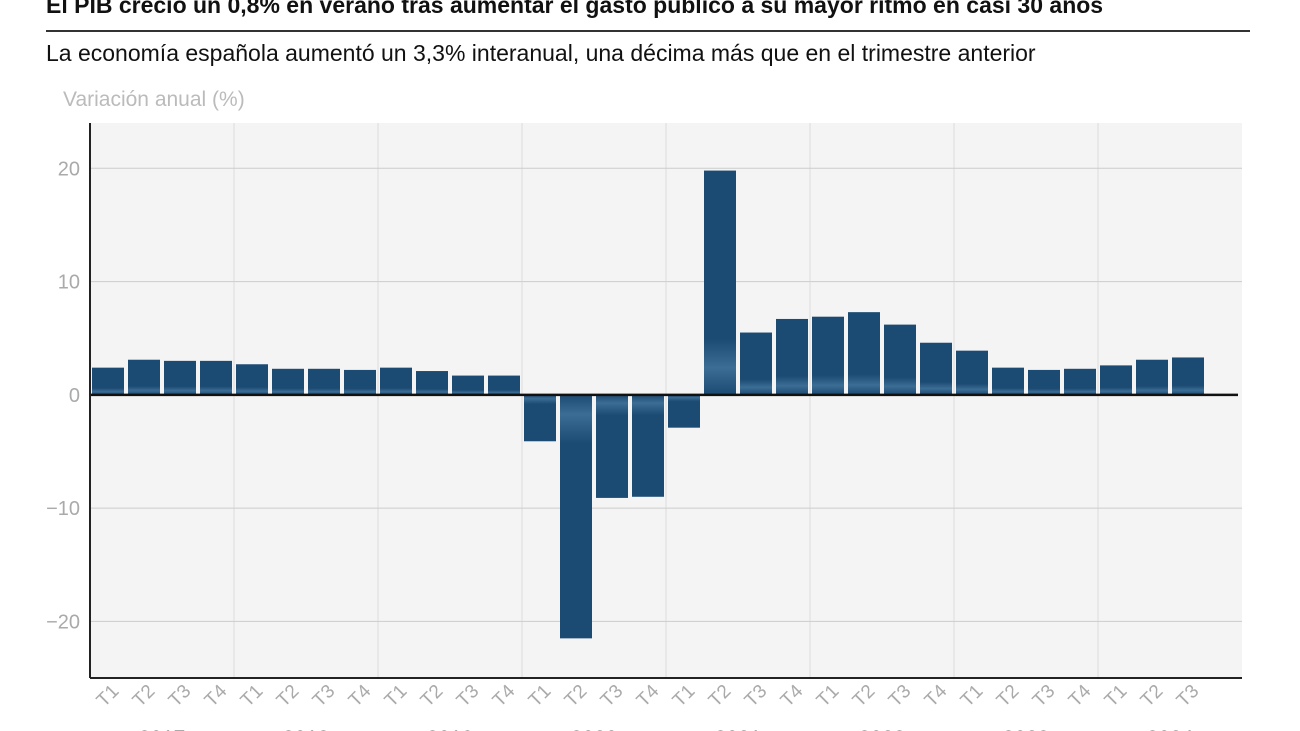 The width and height of the screenshot is (1300, 731). What do you see at coordinates (450, 729) in the screenshot?
I see `x-year-label: 2019` at bounding box center [450, 729].